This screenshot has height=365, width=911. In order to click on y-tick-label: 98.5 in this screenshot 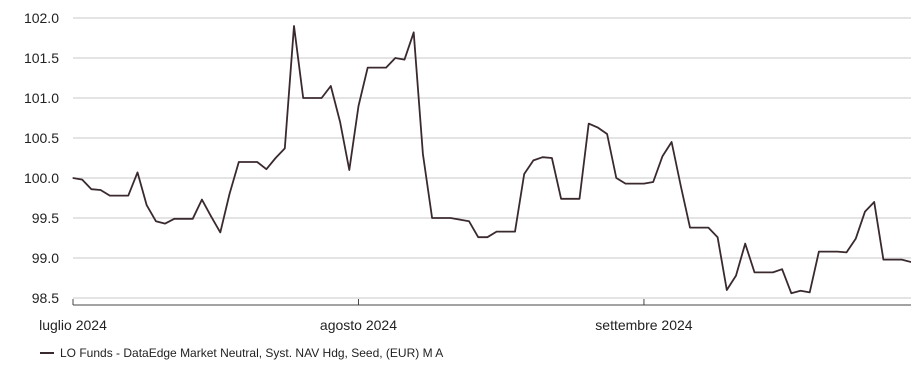, I will do `click(45, 298)`.